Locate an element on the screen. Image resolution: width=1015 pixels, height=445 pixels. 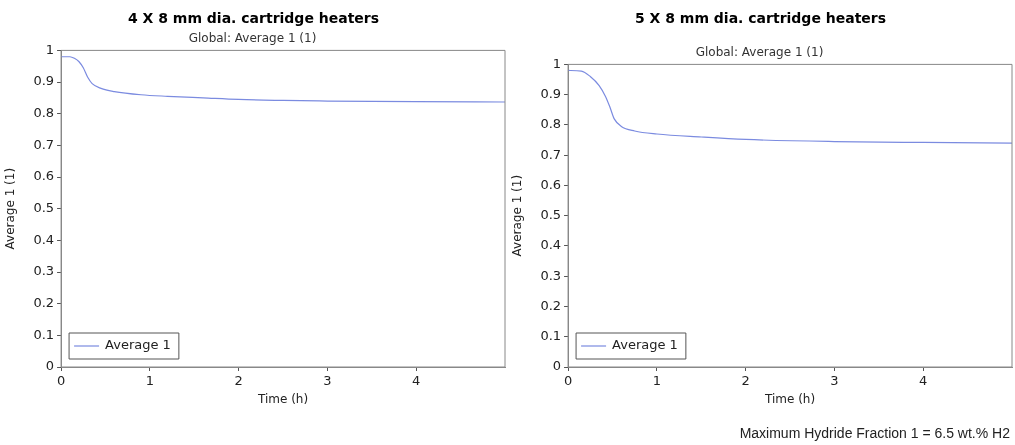
chart-title: 5 X 8 mm dia. cartridge heaters is located at coordinates (760, 18).